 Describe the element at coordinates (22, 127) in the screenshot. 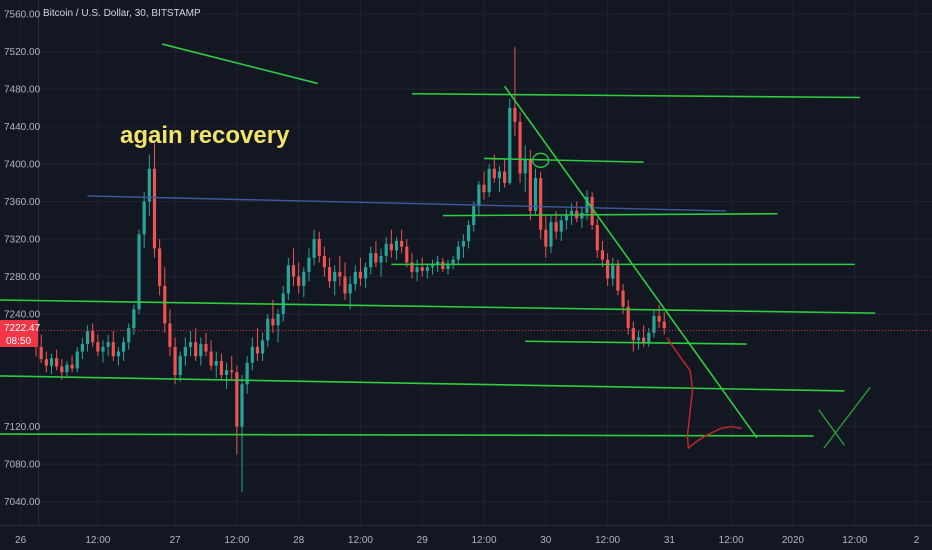

I see `y-tick-label: 7440.00` at that location.